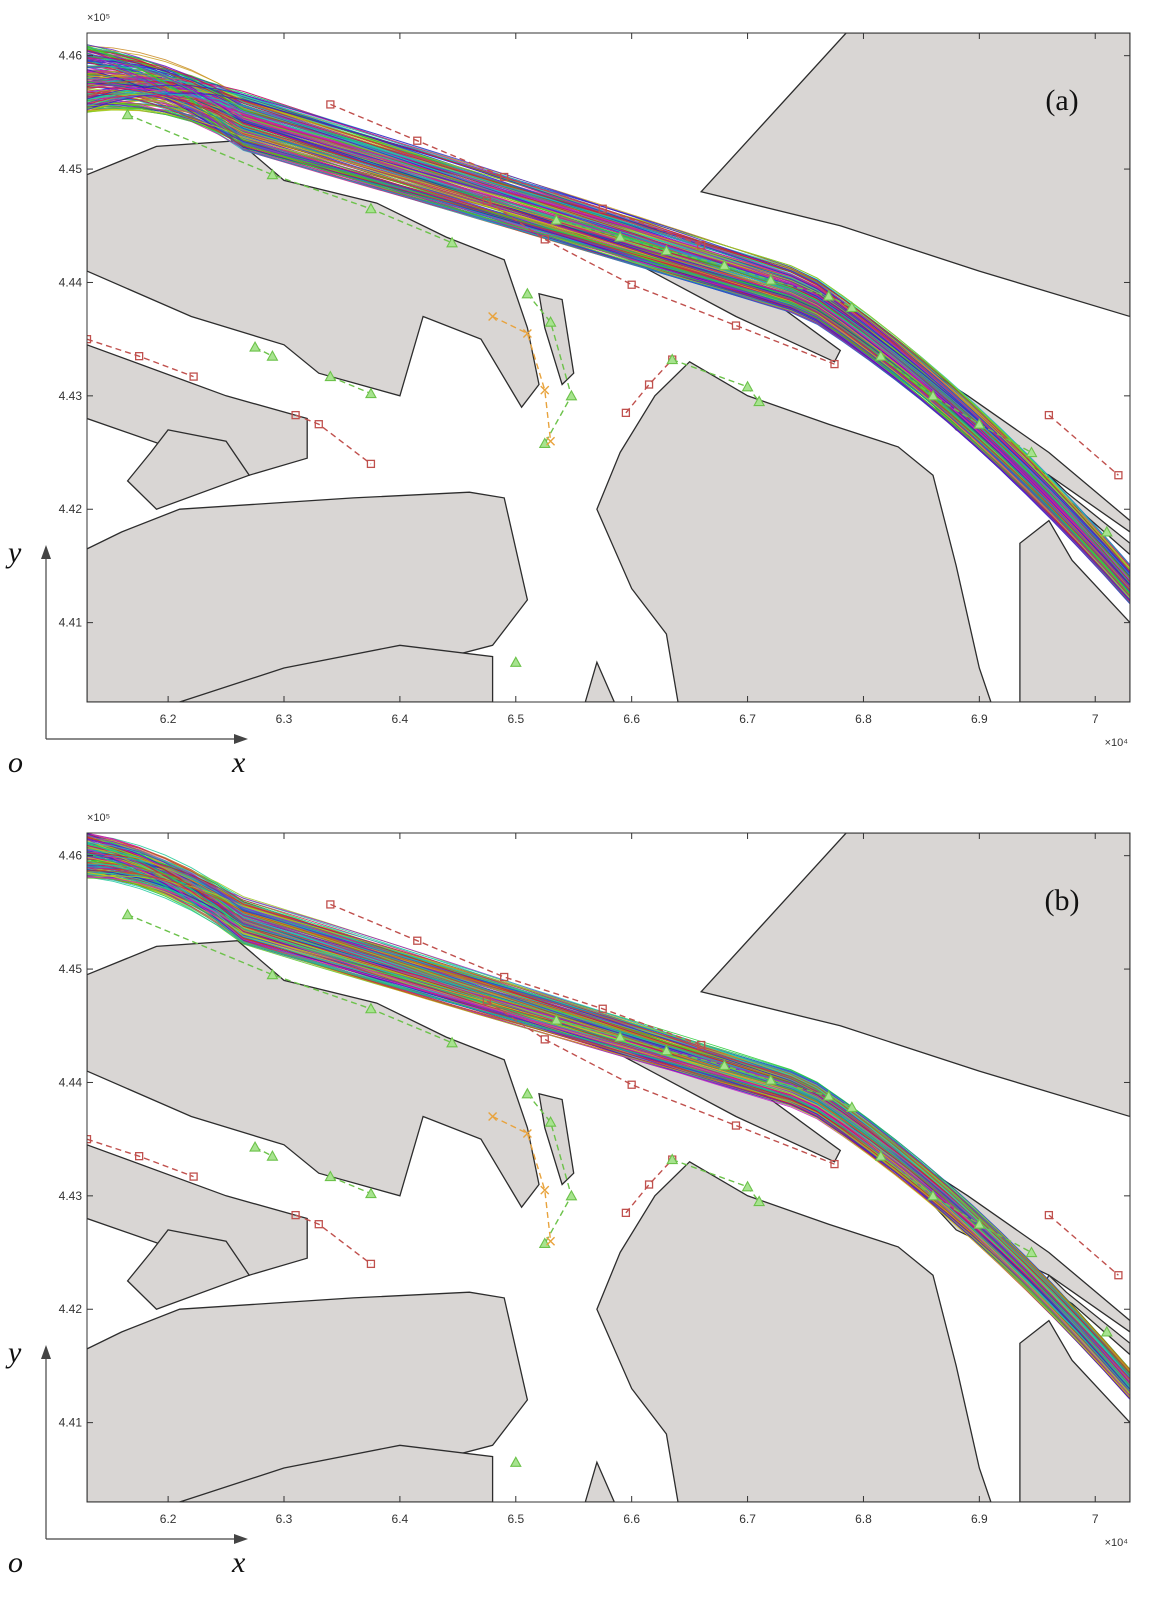  I want to click on x-arrow-icon, so click(241, 1539).